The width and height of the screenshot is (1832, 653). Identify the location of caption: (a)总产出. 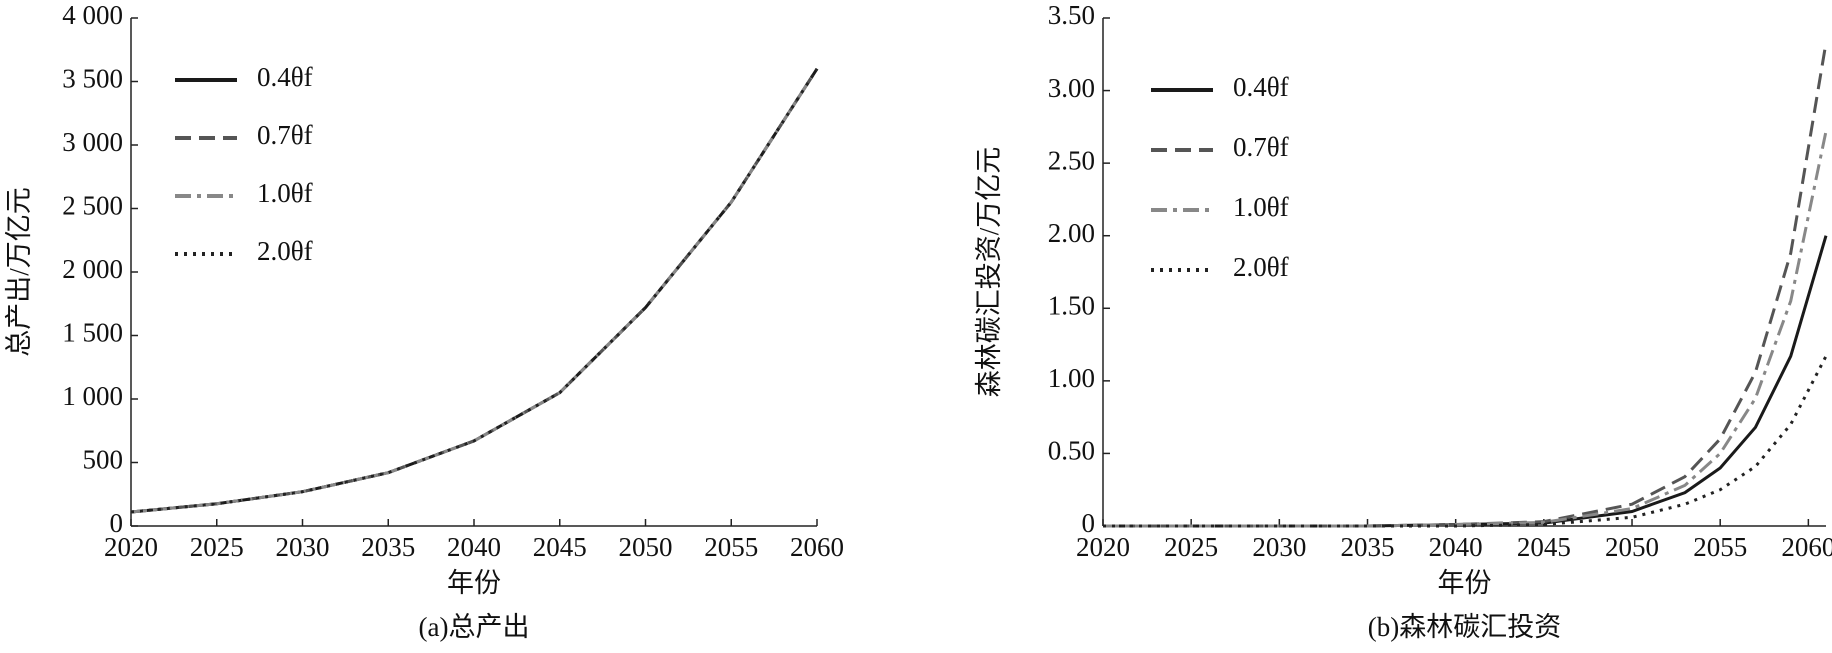
(474, 627).